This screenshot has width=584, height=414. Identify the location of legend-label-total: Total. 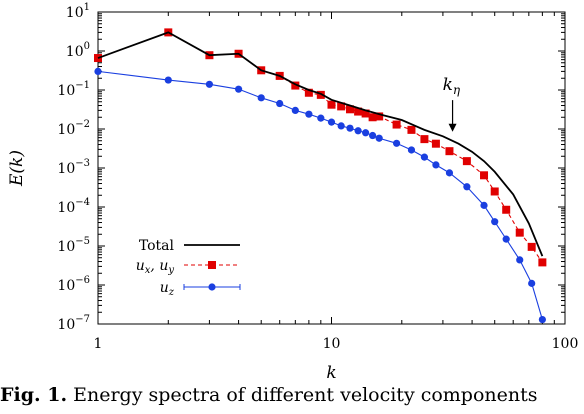
(157, 246).